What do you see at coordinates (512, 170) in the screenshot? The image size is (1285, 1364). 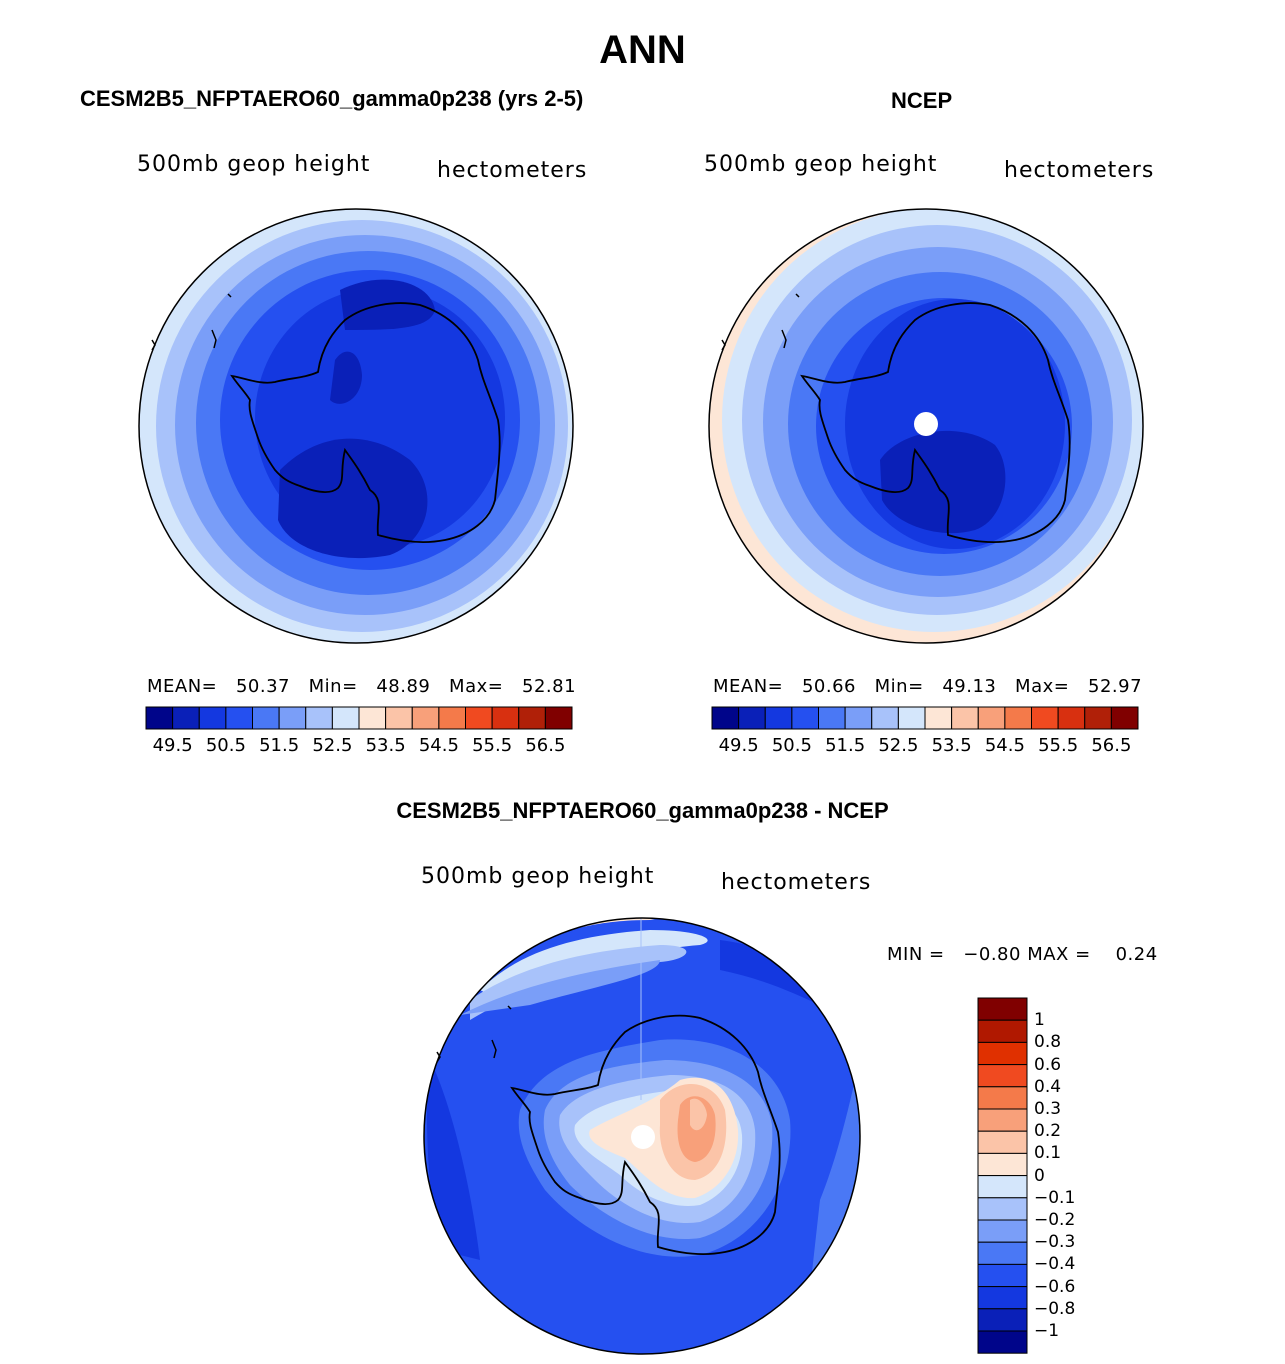 I see `model-units-label: hectometers` at bounding box center [512, 170].